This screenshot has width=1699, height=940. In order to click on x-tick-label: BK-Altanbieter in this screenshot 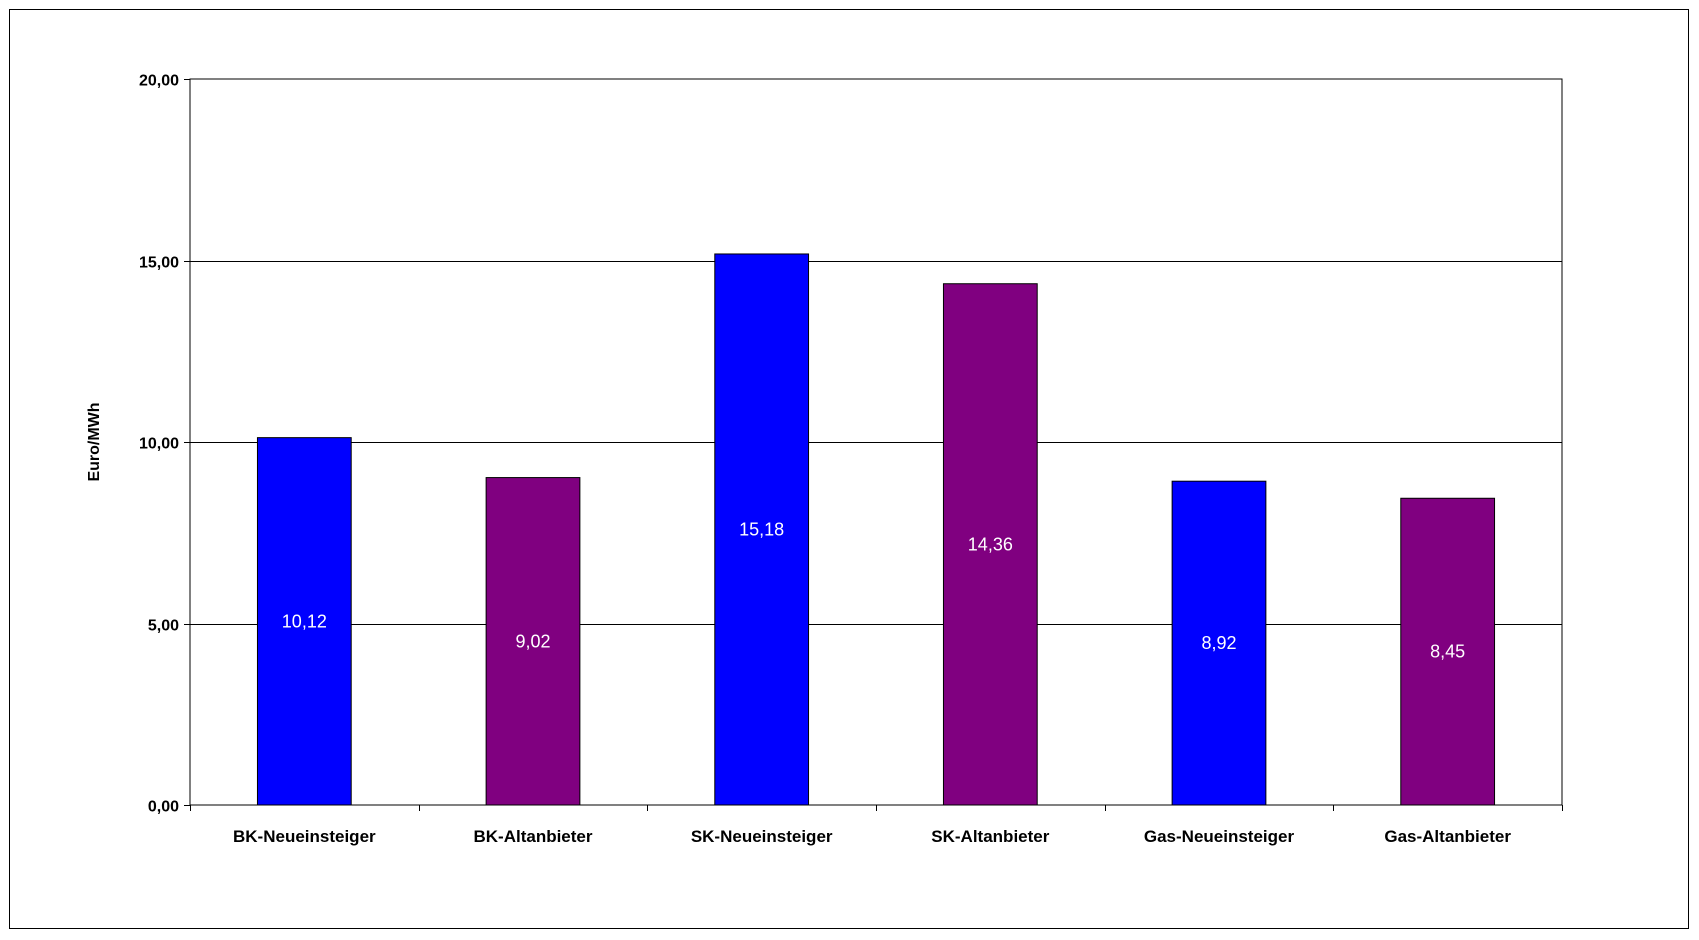, I will do `click(532, 836)`.